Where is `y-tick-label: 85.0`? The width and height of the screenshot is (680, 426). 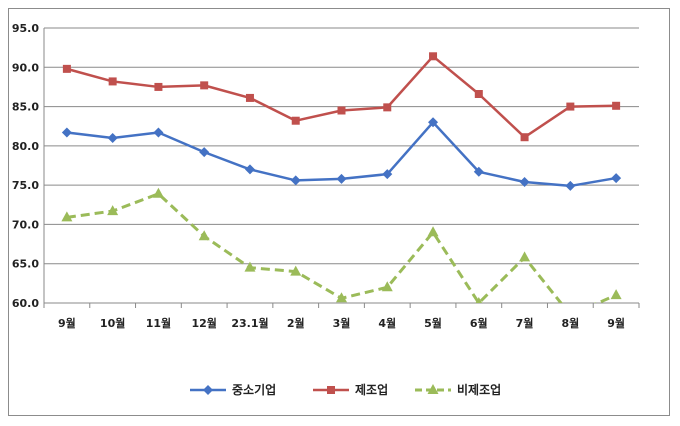
y-tick-label: 85.0 is located at coordinates (25, 107).